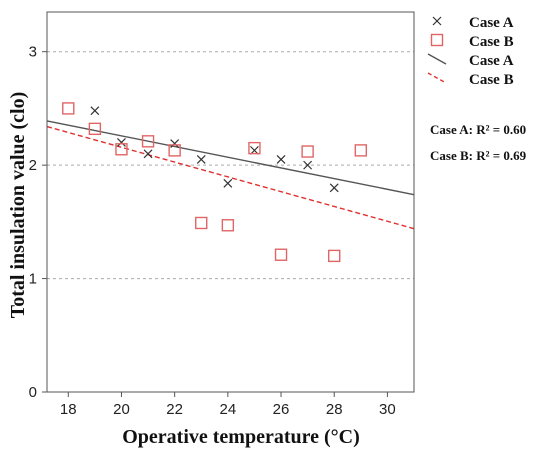 The image size is (550, 452). I want to click on y-tick-label: 2, so click(33, 165).